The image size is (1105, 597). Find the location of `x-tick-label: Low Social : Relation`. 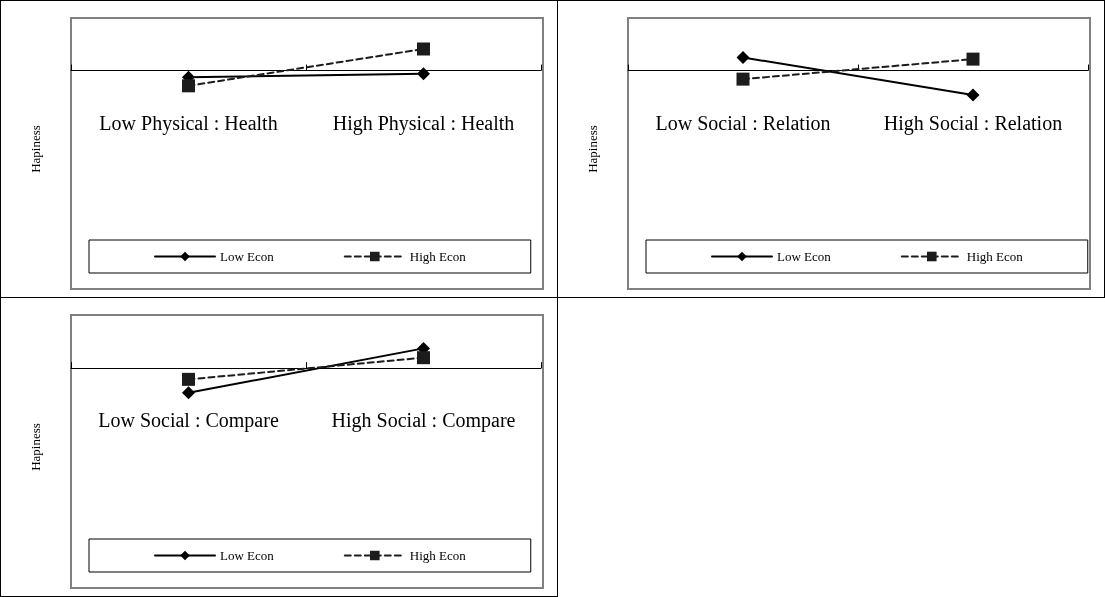

x-tick-label: Low Social : Relation is located at coordinates (743, 122).